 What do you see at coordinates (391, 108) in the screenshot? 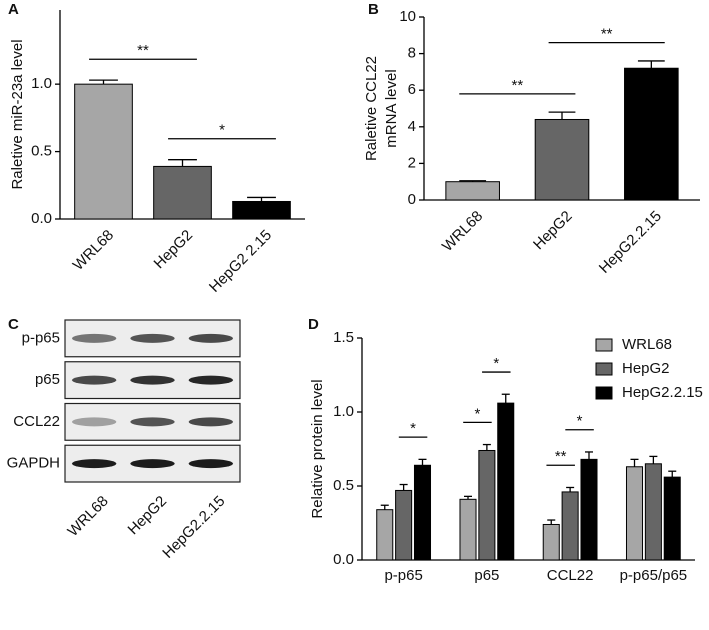
I see `y-axis-label: mRNA level` at bounding box center [391, 108].